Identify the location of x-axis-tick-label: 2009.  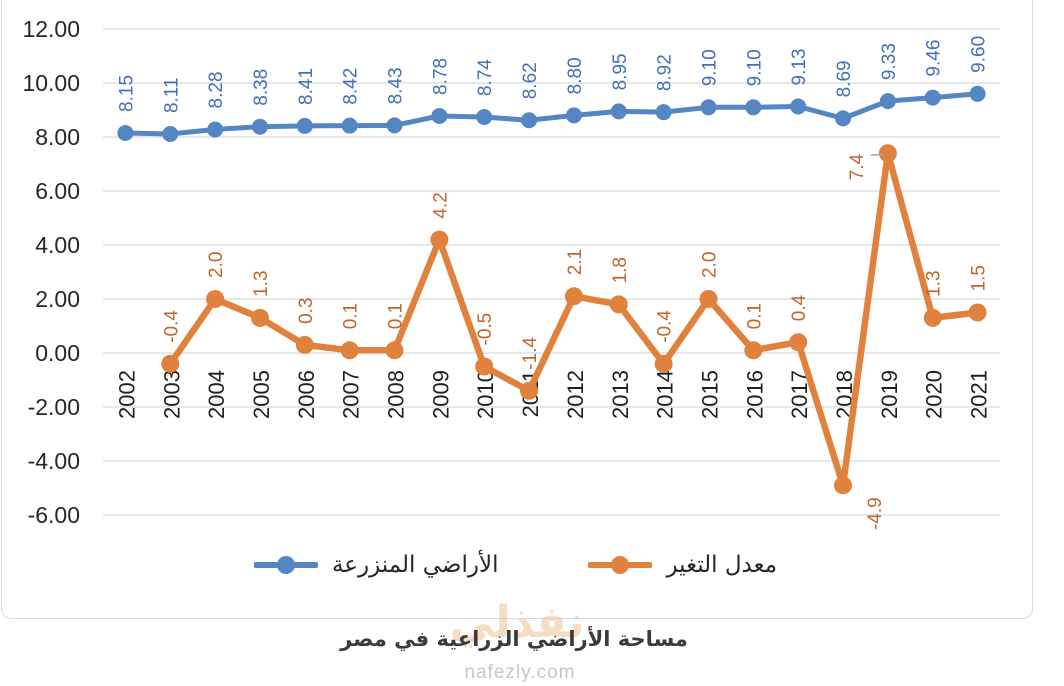
(440, 394).